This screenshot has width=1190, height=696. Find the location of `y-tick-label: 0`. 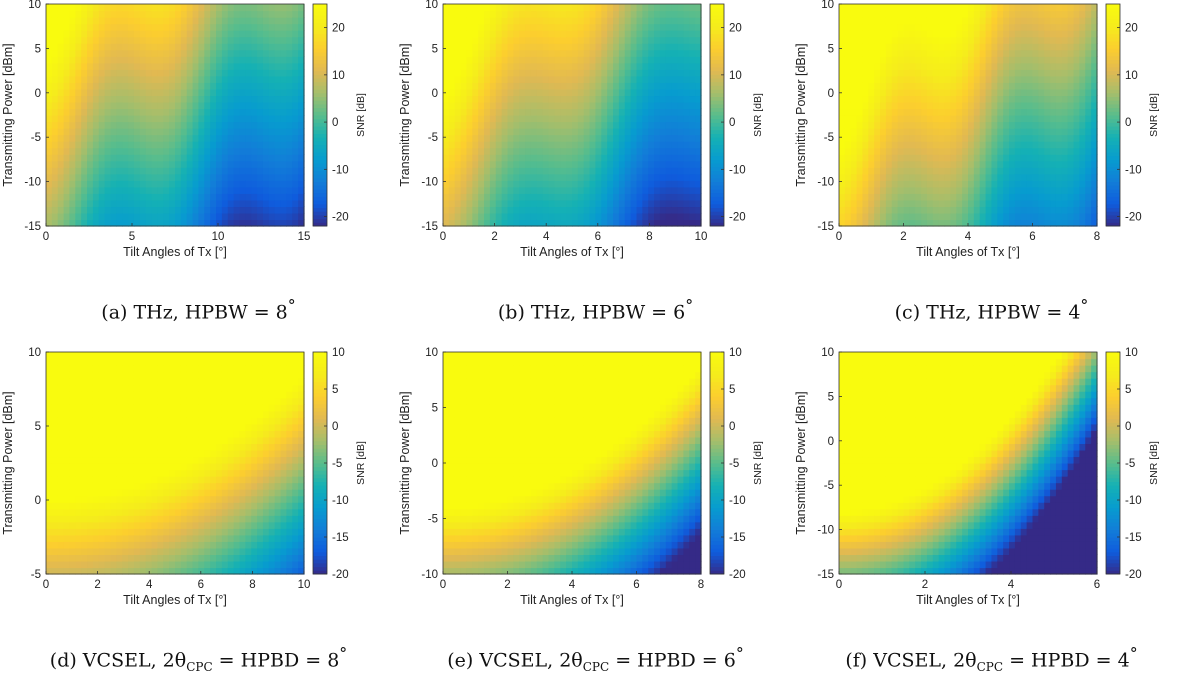

y-tick-label: 0 is located at coordinates (38, 94).